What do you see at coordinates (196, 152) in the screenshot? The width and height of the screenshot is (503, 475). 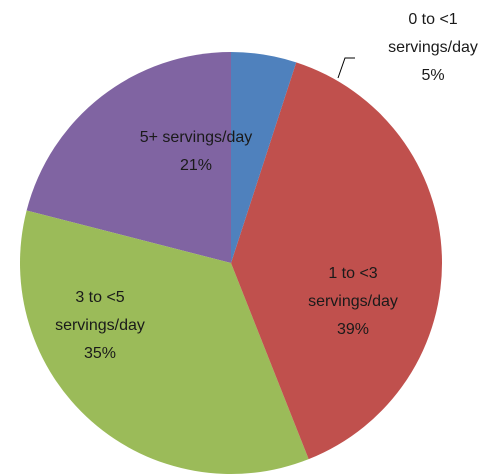 I see `slice-label: 5+ servings/day 21%` at bounding box center [196, 152].